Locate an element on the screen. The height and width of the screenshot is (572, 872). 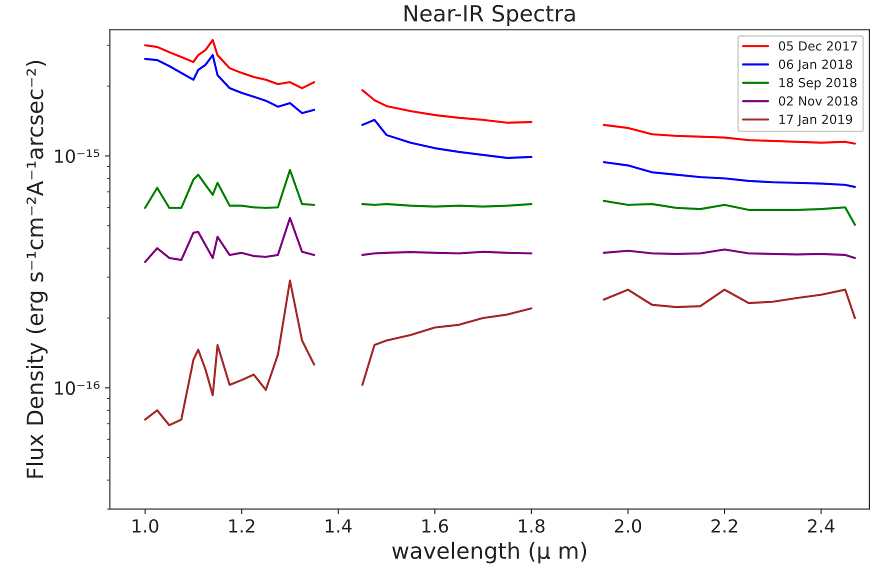
x-tick-label: 2.0 is located at coordinates (628, 526).